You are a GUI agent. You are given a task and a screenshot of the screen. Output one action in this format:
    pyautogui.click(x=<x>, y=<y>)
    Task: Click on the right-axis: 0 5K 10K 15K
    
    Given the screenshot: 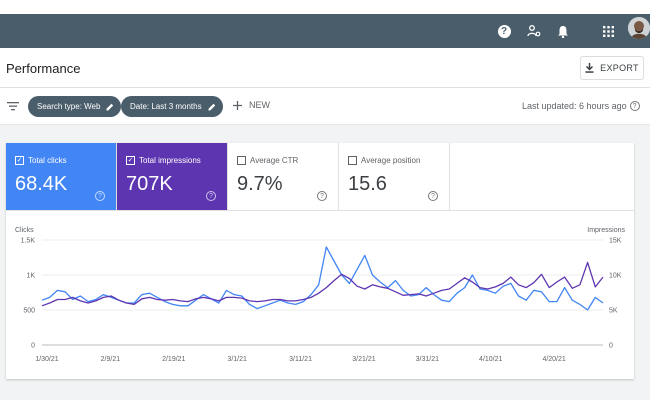 What is the action you would take?
    pyautogui.click(x=615, y=294)
    